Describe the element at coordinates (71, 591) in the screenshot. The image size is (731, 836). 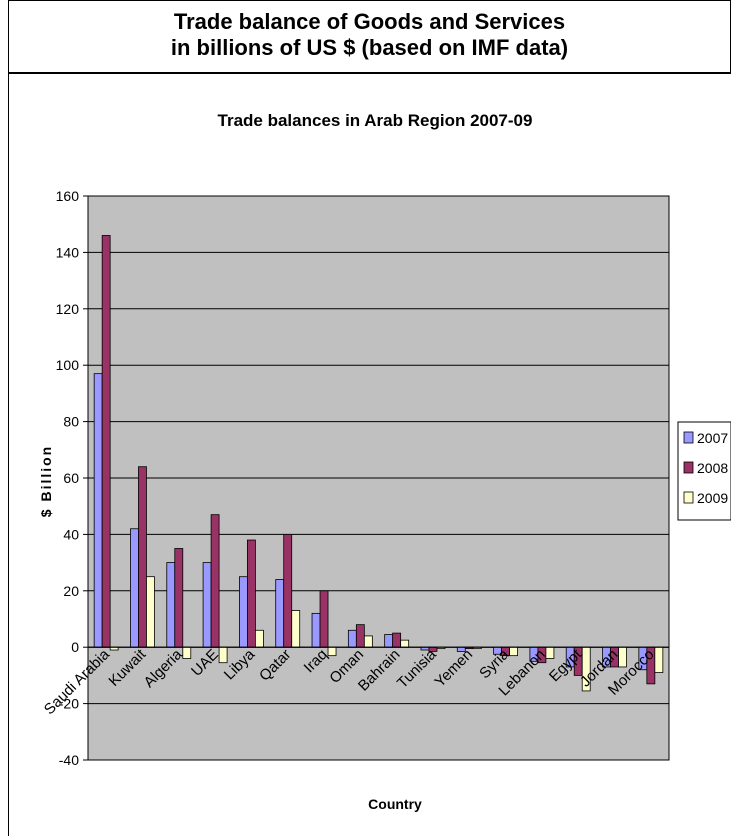
I see `y-tick-label: 20` at that location.